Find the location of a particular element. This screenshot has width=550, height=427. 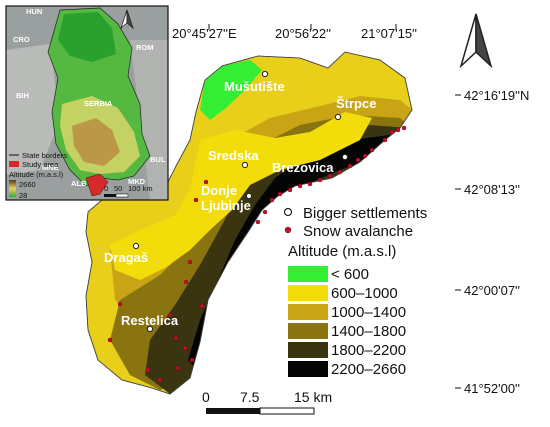

altitude-class-label: < 600 is located at coordinates (350, 274).